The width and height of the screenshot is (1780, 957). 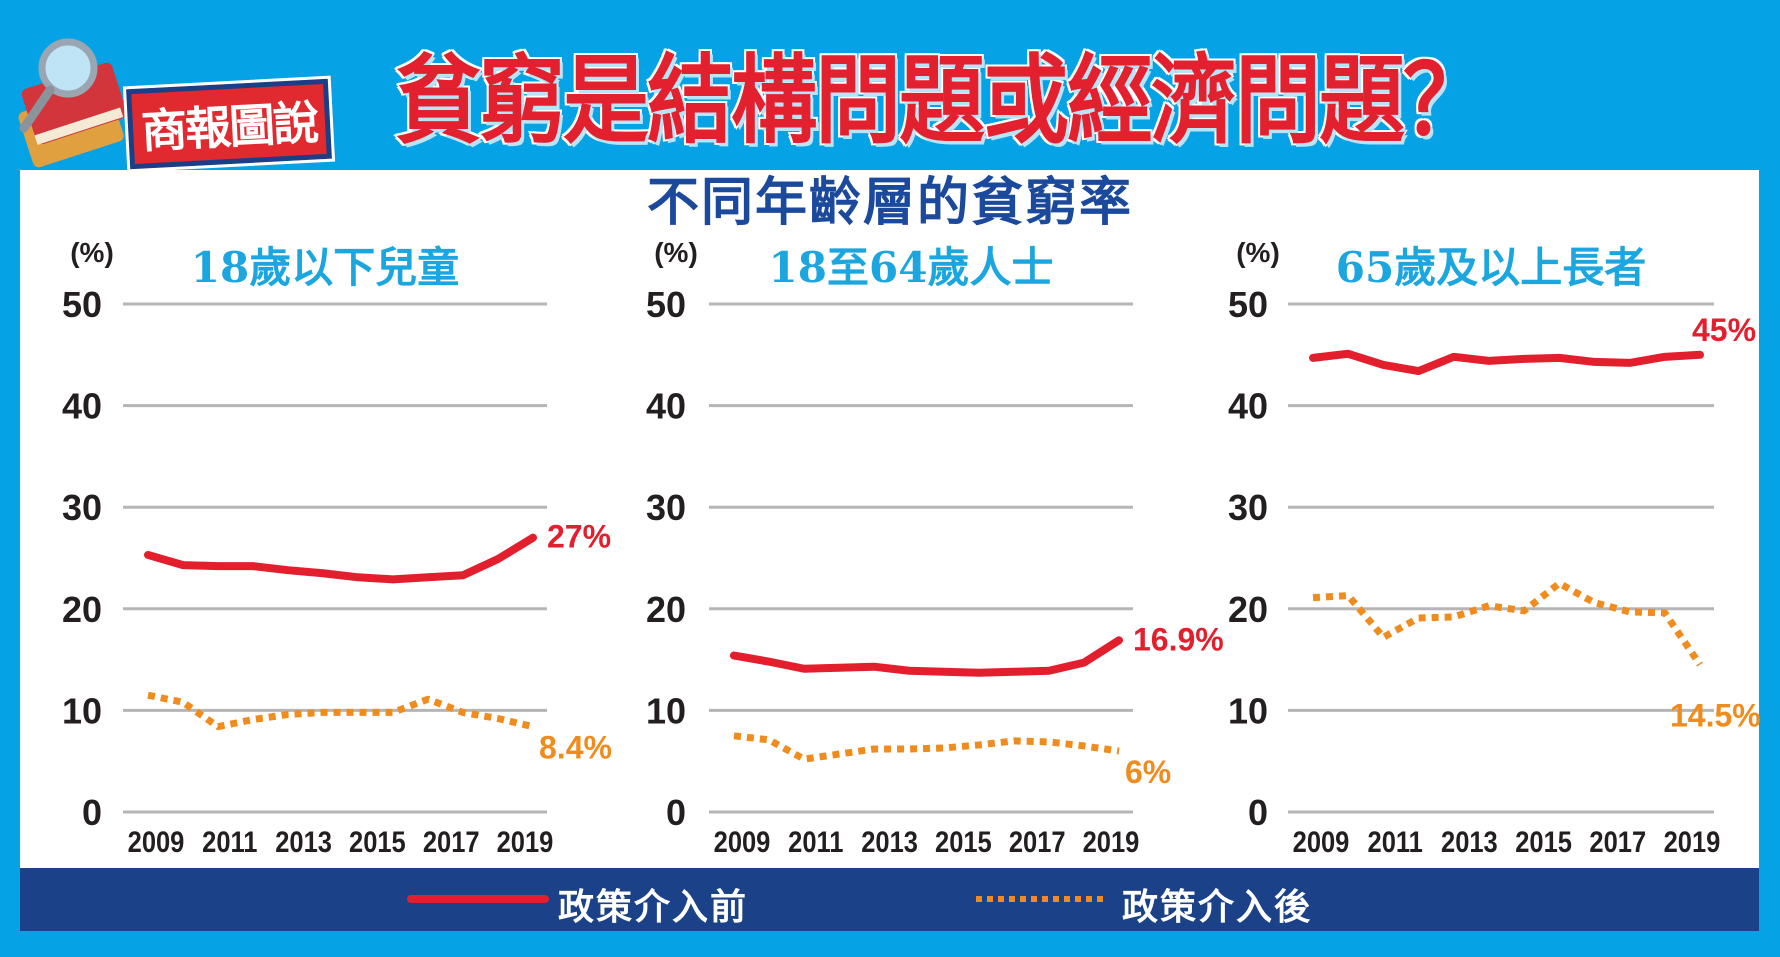 What do you see at coordinates (579, 537) in the screenshot?
I see `end-value-label: 27%` at bounding box center [579, 537].